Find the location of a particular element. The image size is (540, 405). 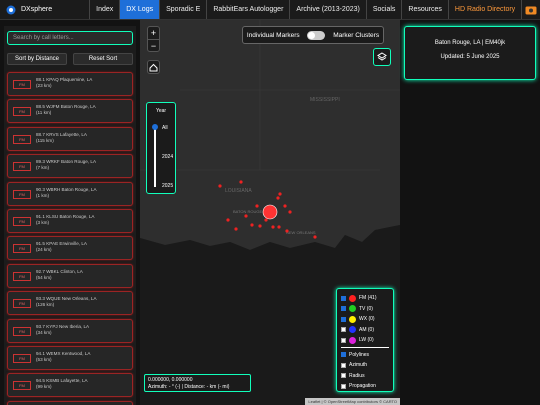

station-markers is located at coordinates (267, 209).